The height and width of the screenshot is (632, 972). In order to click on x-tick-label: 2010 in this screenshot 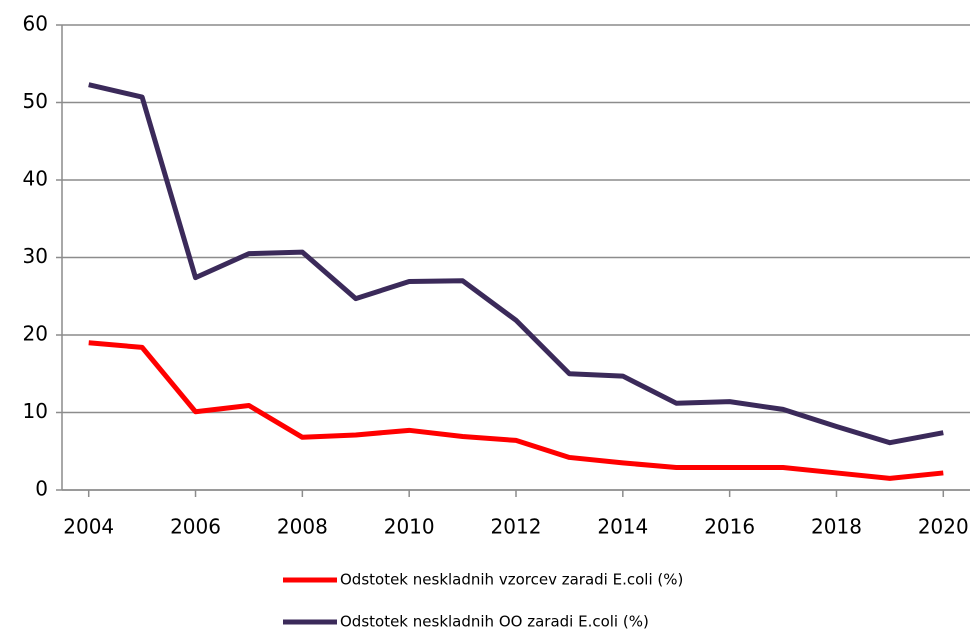, I will do `click(409, 527)`.